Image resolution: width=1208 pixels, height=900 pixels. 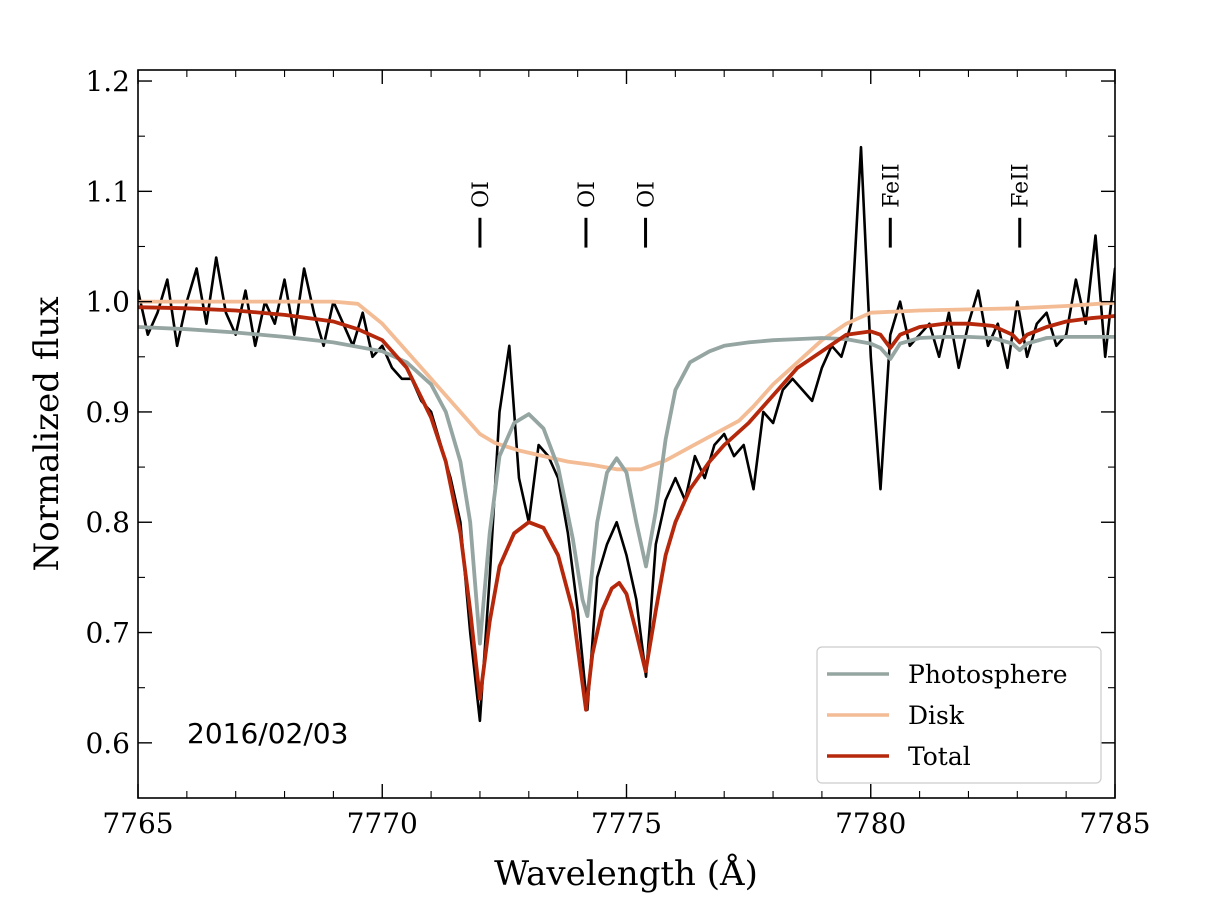 What do you see at coordinates (1114, 823) in the screenshot?
I see `x-tick-label: 7785` at bounding box center [1114, 823].